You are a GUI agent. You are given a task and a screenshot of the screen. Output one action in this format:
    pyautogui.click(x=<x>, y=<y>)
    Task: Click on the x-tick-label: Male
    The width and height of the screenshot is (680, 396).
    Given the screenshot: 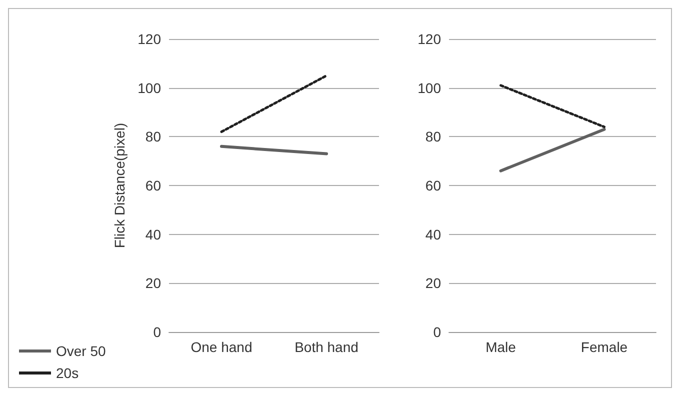 What is the action you would take?
    pyautogui.click(x=501, y=347)
    